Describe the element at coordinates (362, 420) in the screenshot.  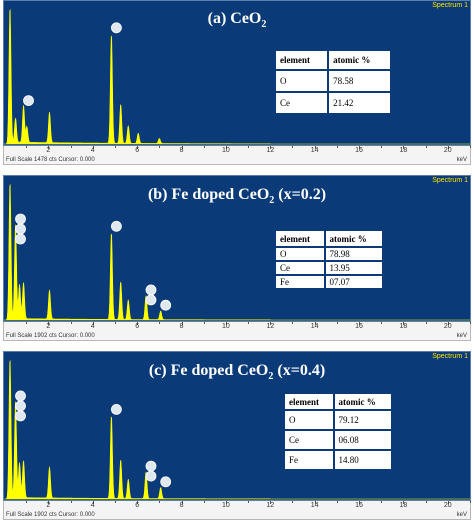
I see `table-cell: 79.12` at that location.